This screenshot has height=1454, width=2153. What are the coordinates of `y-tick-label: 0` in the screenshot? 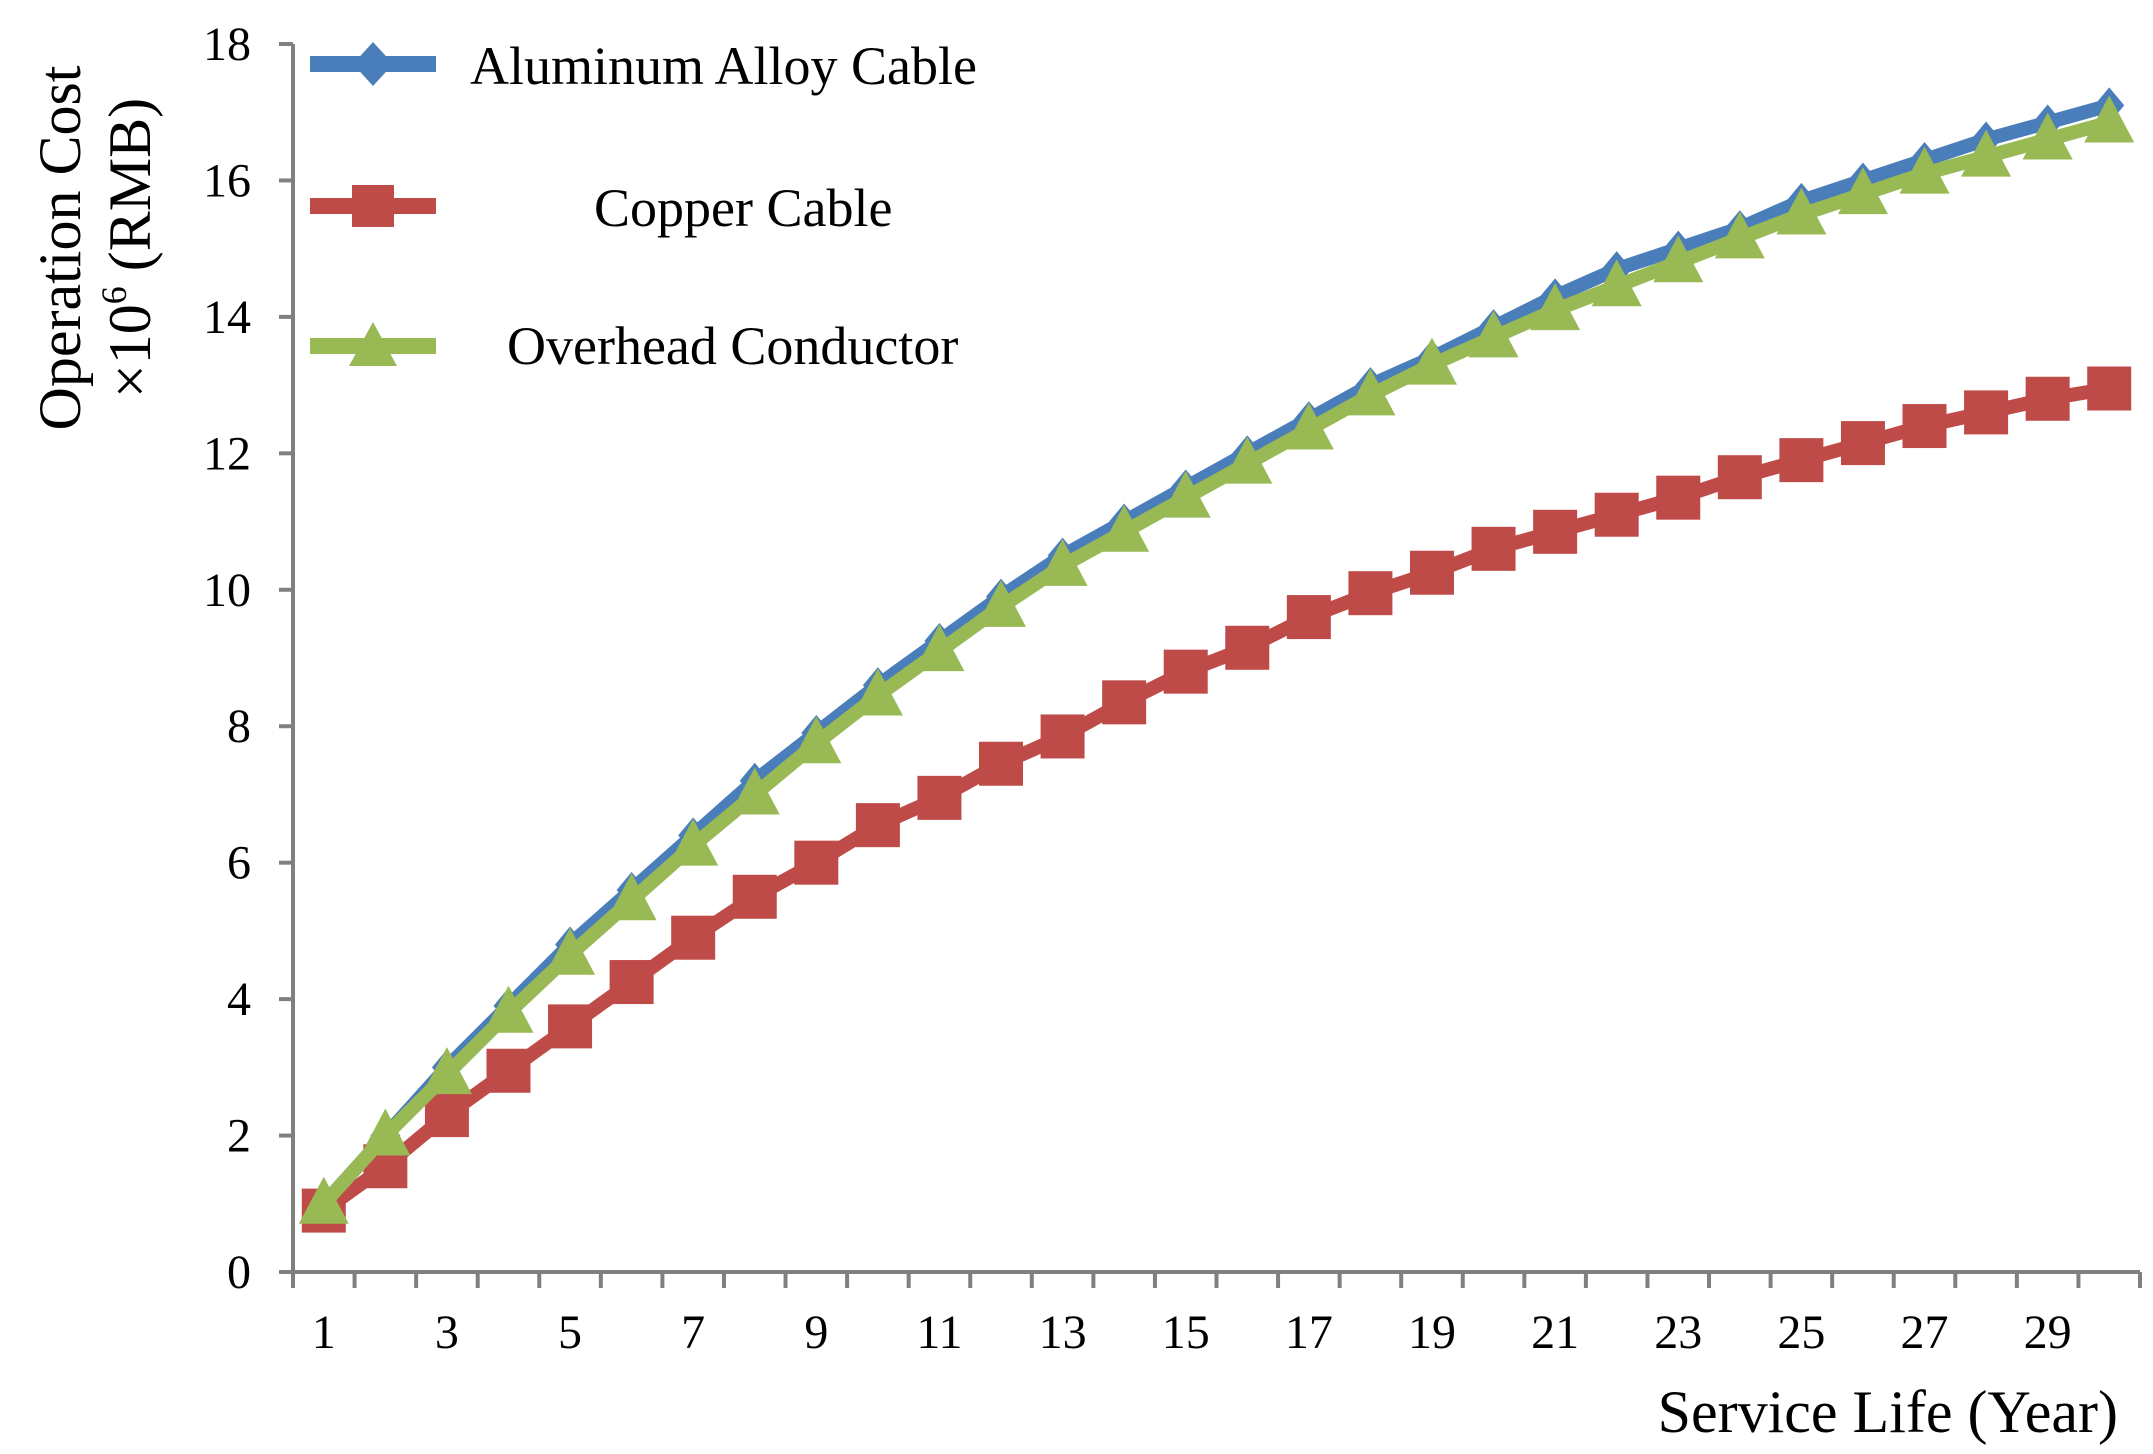 It's located at (239, 1272).